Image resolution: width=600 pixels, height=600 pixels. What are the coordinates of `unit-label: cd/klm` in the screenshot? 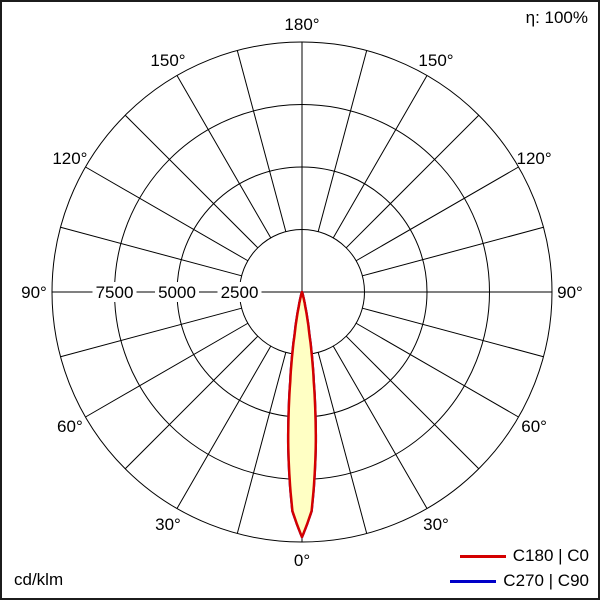 It's located at (39, 579).